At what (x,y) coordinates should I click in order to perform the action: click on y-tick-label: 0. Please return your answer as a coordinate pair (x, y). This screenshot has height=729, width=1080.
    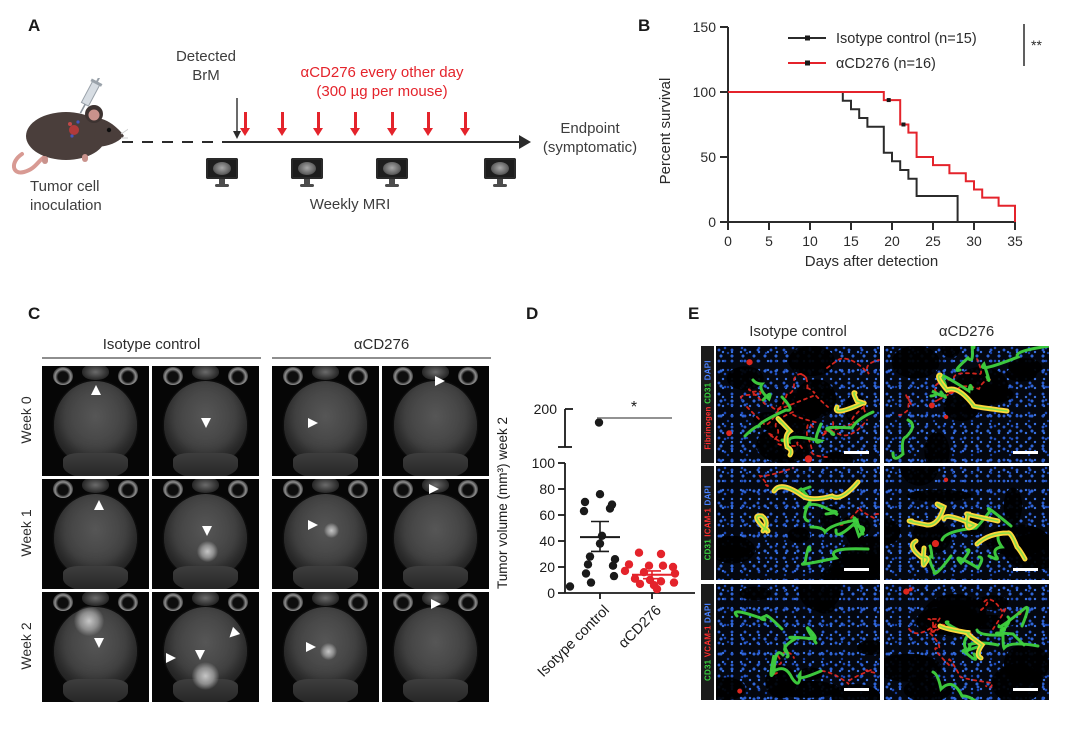
    Looking at the image, I should click on (712, 222).